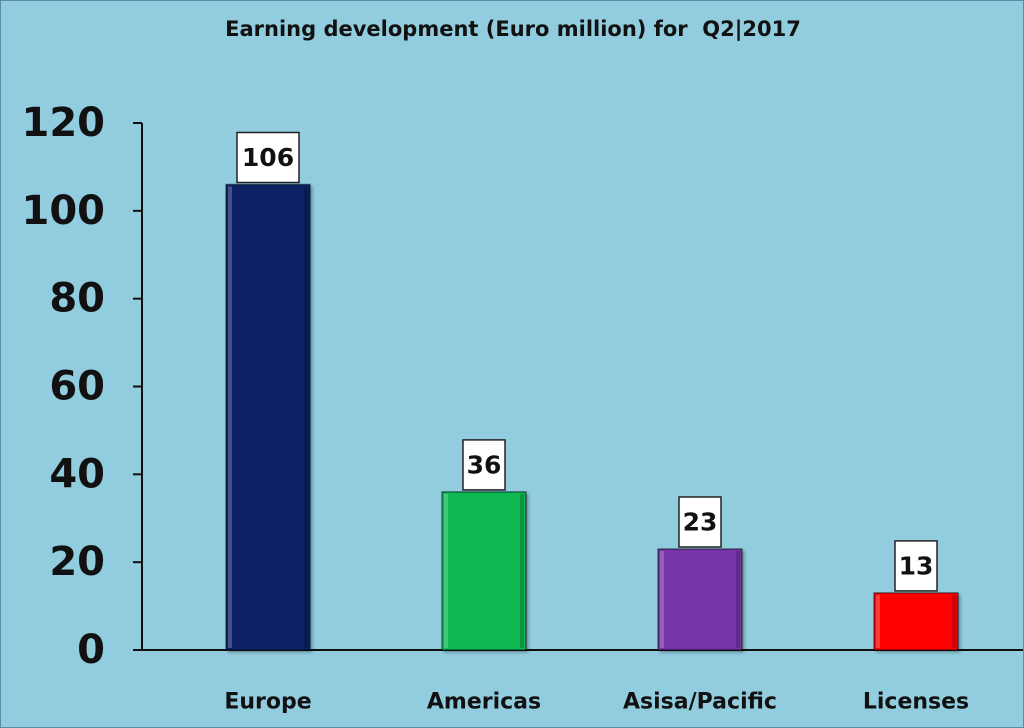 The height and width of the screenshot is (728, 1024). I want to click on bar-europe, so click(268, 417).